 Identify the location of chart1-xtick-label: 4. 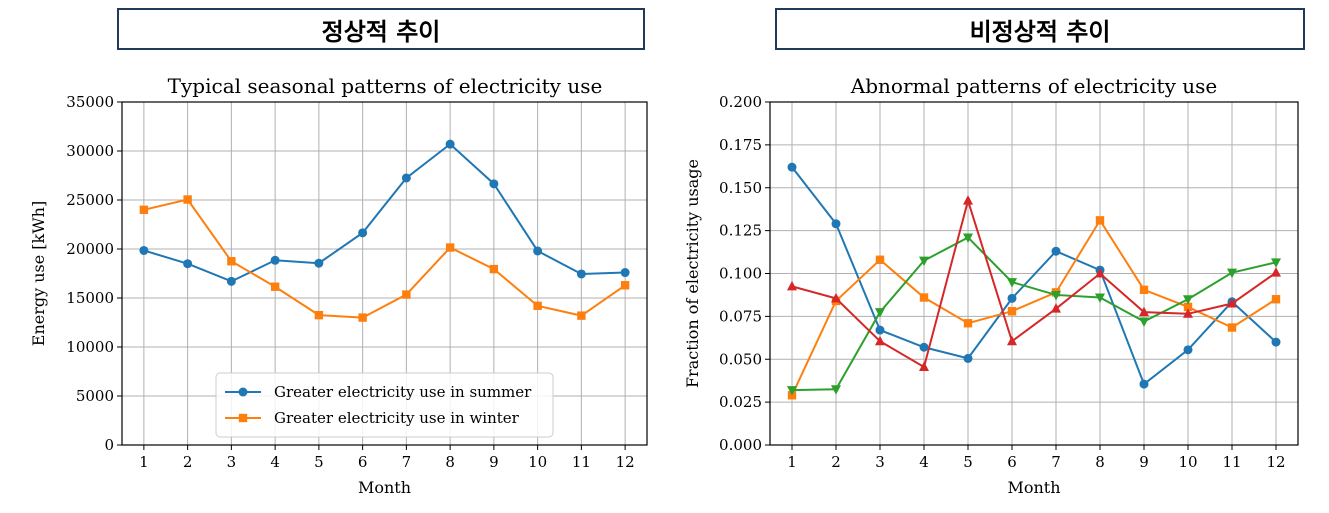
(275, 462).